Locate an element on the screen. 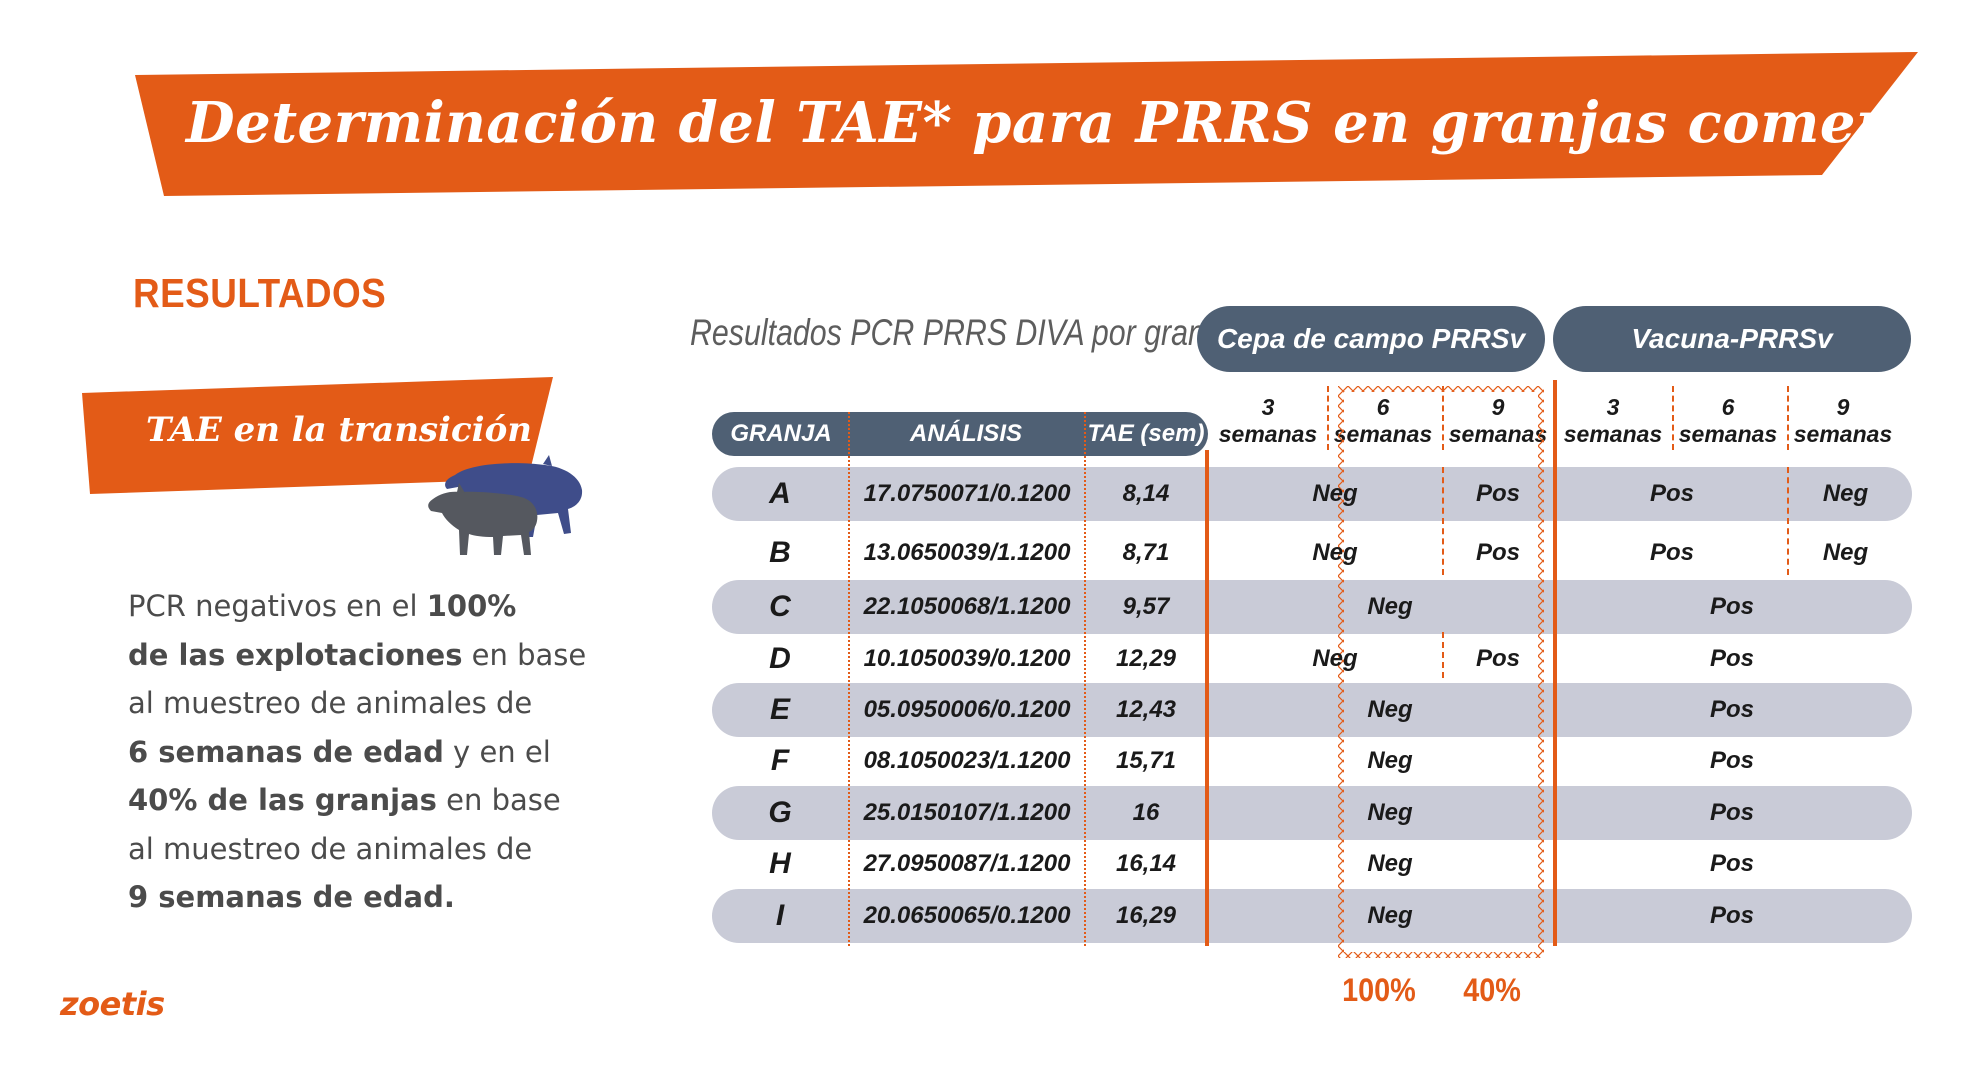  summary-highlight-100: 100% is located at coordinates (471, 606).